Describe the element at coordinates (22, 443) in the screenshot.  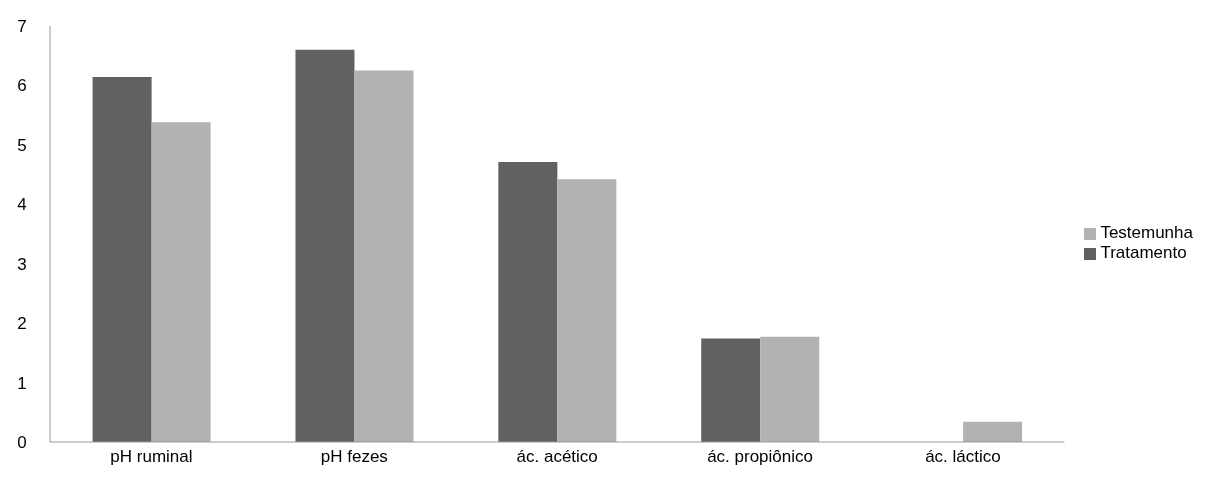
I see `y-tick-label: 0` at that location.